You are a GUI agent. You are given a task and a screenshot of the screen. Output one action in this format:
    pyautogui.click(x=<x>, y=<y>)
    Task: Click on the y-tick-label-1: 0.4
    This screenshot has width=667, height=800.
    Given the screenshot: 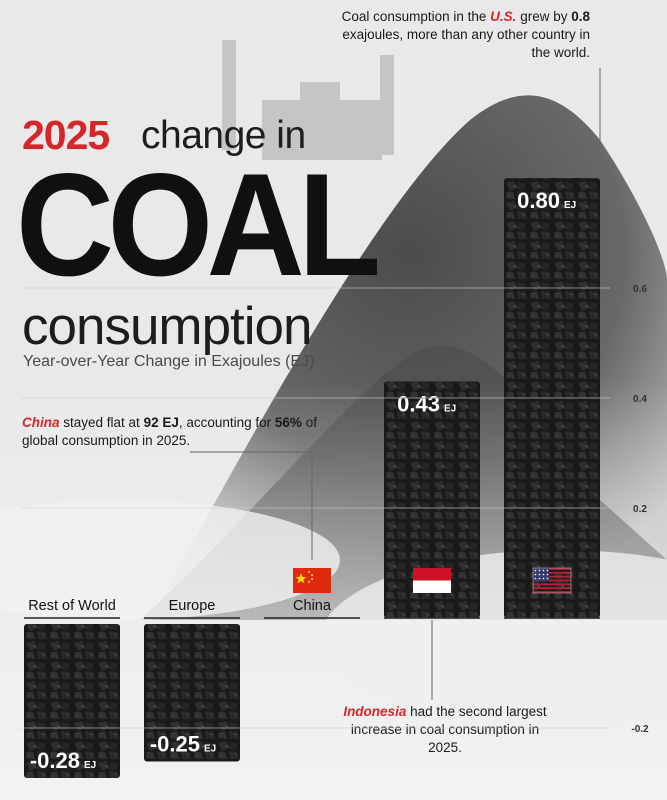 What is the action you would take?
    pyautogui.click(x=640, y=399)
    